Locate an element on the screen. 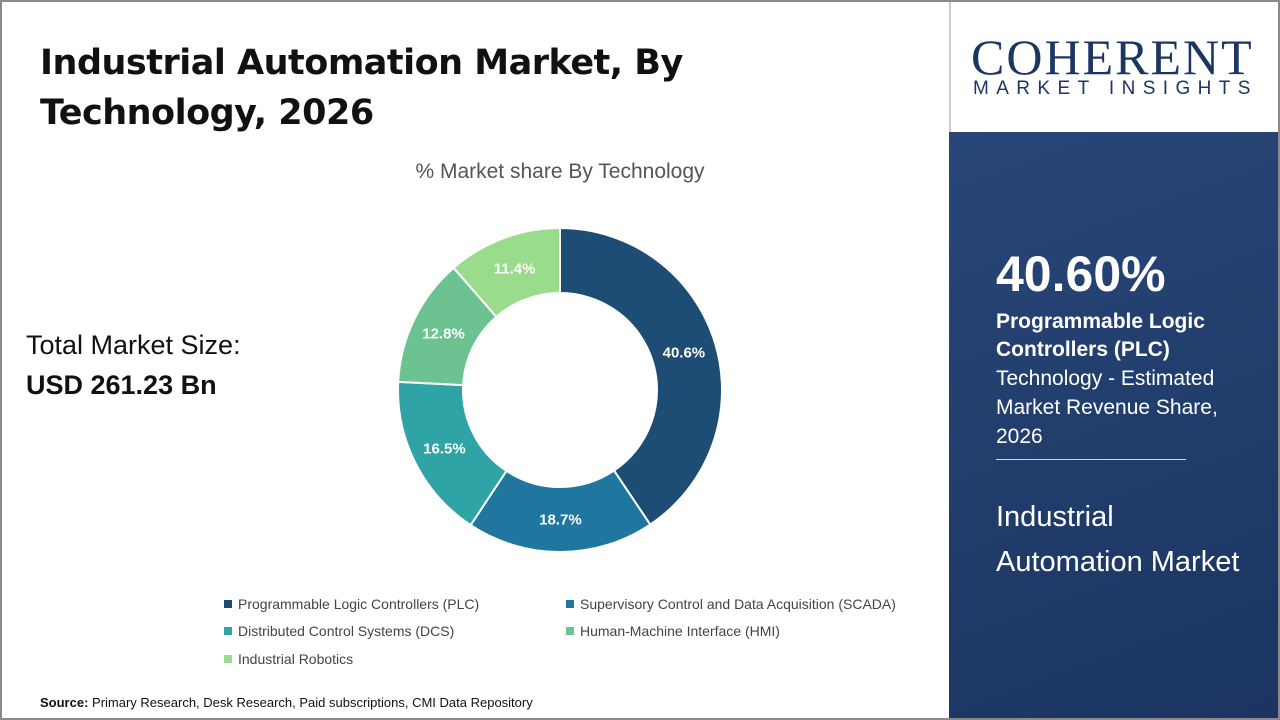  data-label: 12.8% is located at coordinates (443, 333).